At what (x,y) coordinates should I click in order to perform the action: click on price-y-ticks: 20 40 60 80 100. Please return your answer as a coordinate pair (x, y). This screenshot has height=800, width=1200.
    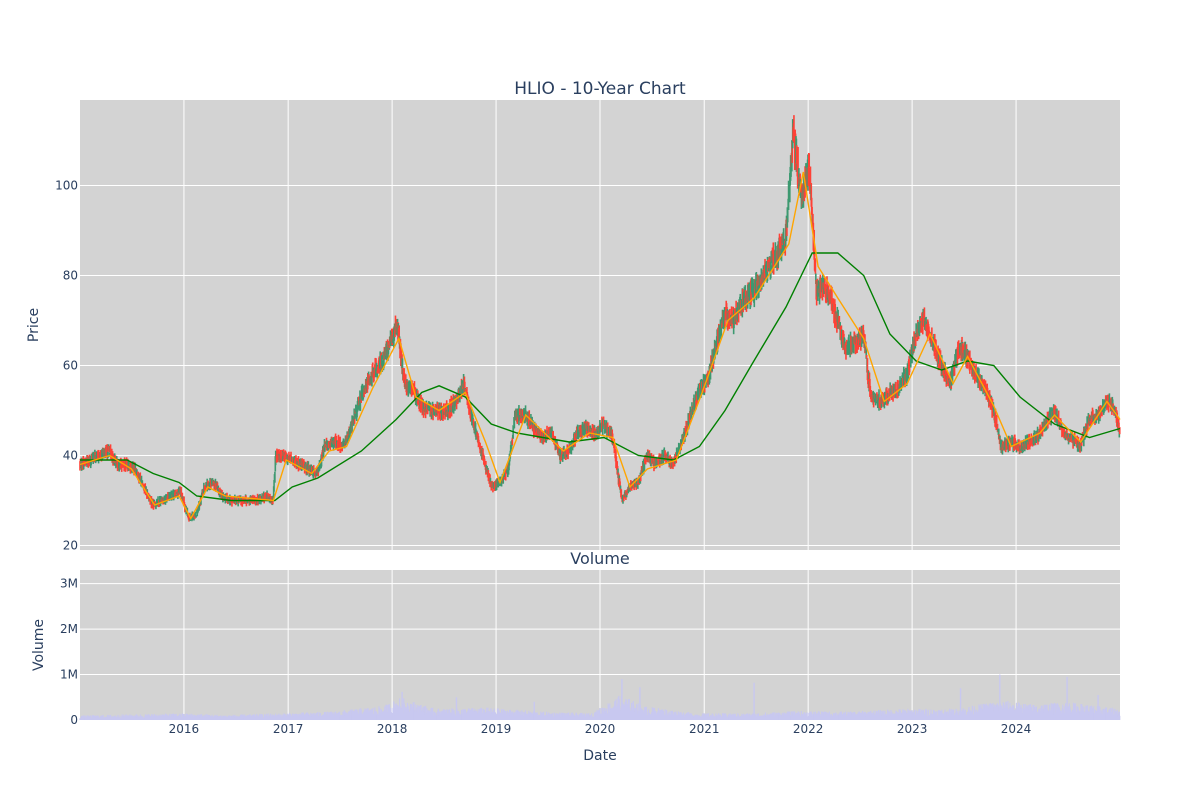
    Looking at the image, I should click on (66, 366).